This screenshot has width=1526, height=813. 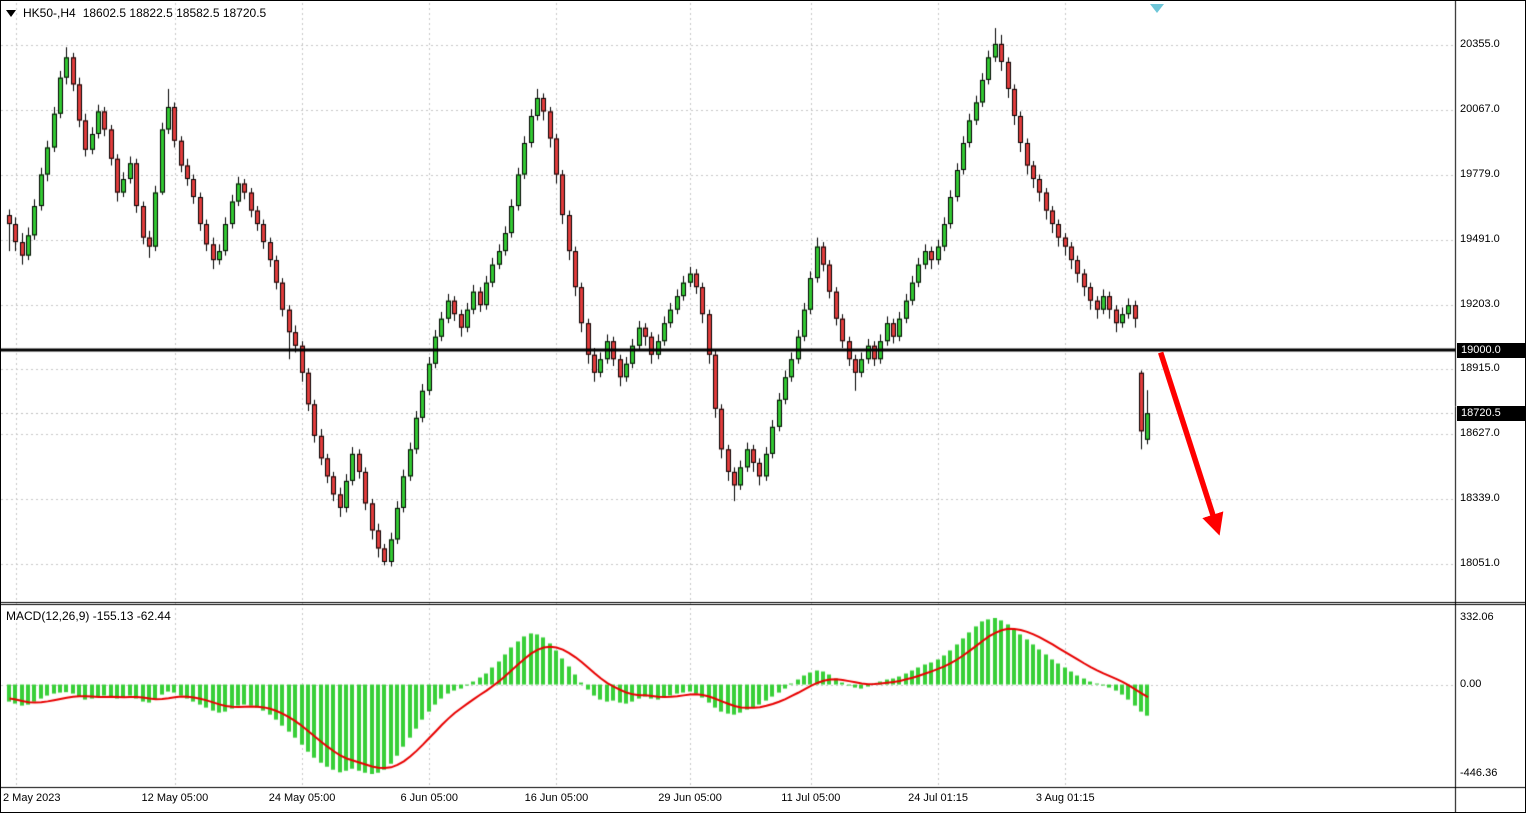 What do you see at coordinates (174, 13) in the screenshot?
I see `ohlc-quote-label: 18602.5 18822.5 18582.5 18720.5` at bounding box center [174, 13].